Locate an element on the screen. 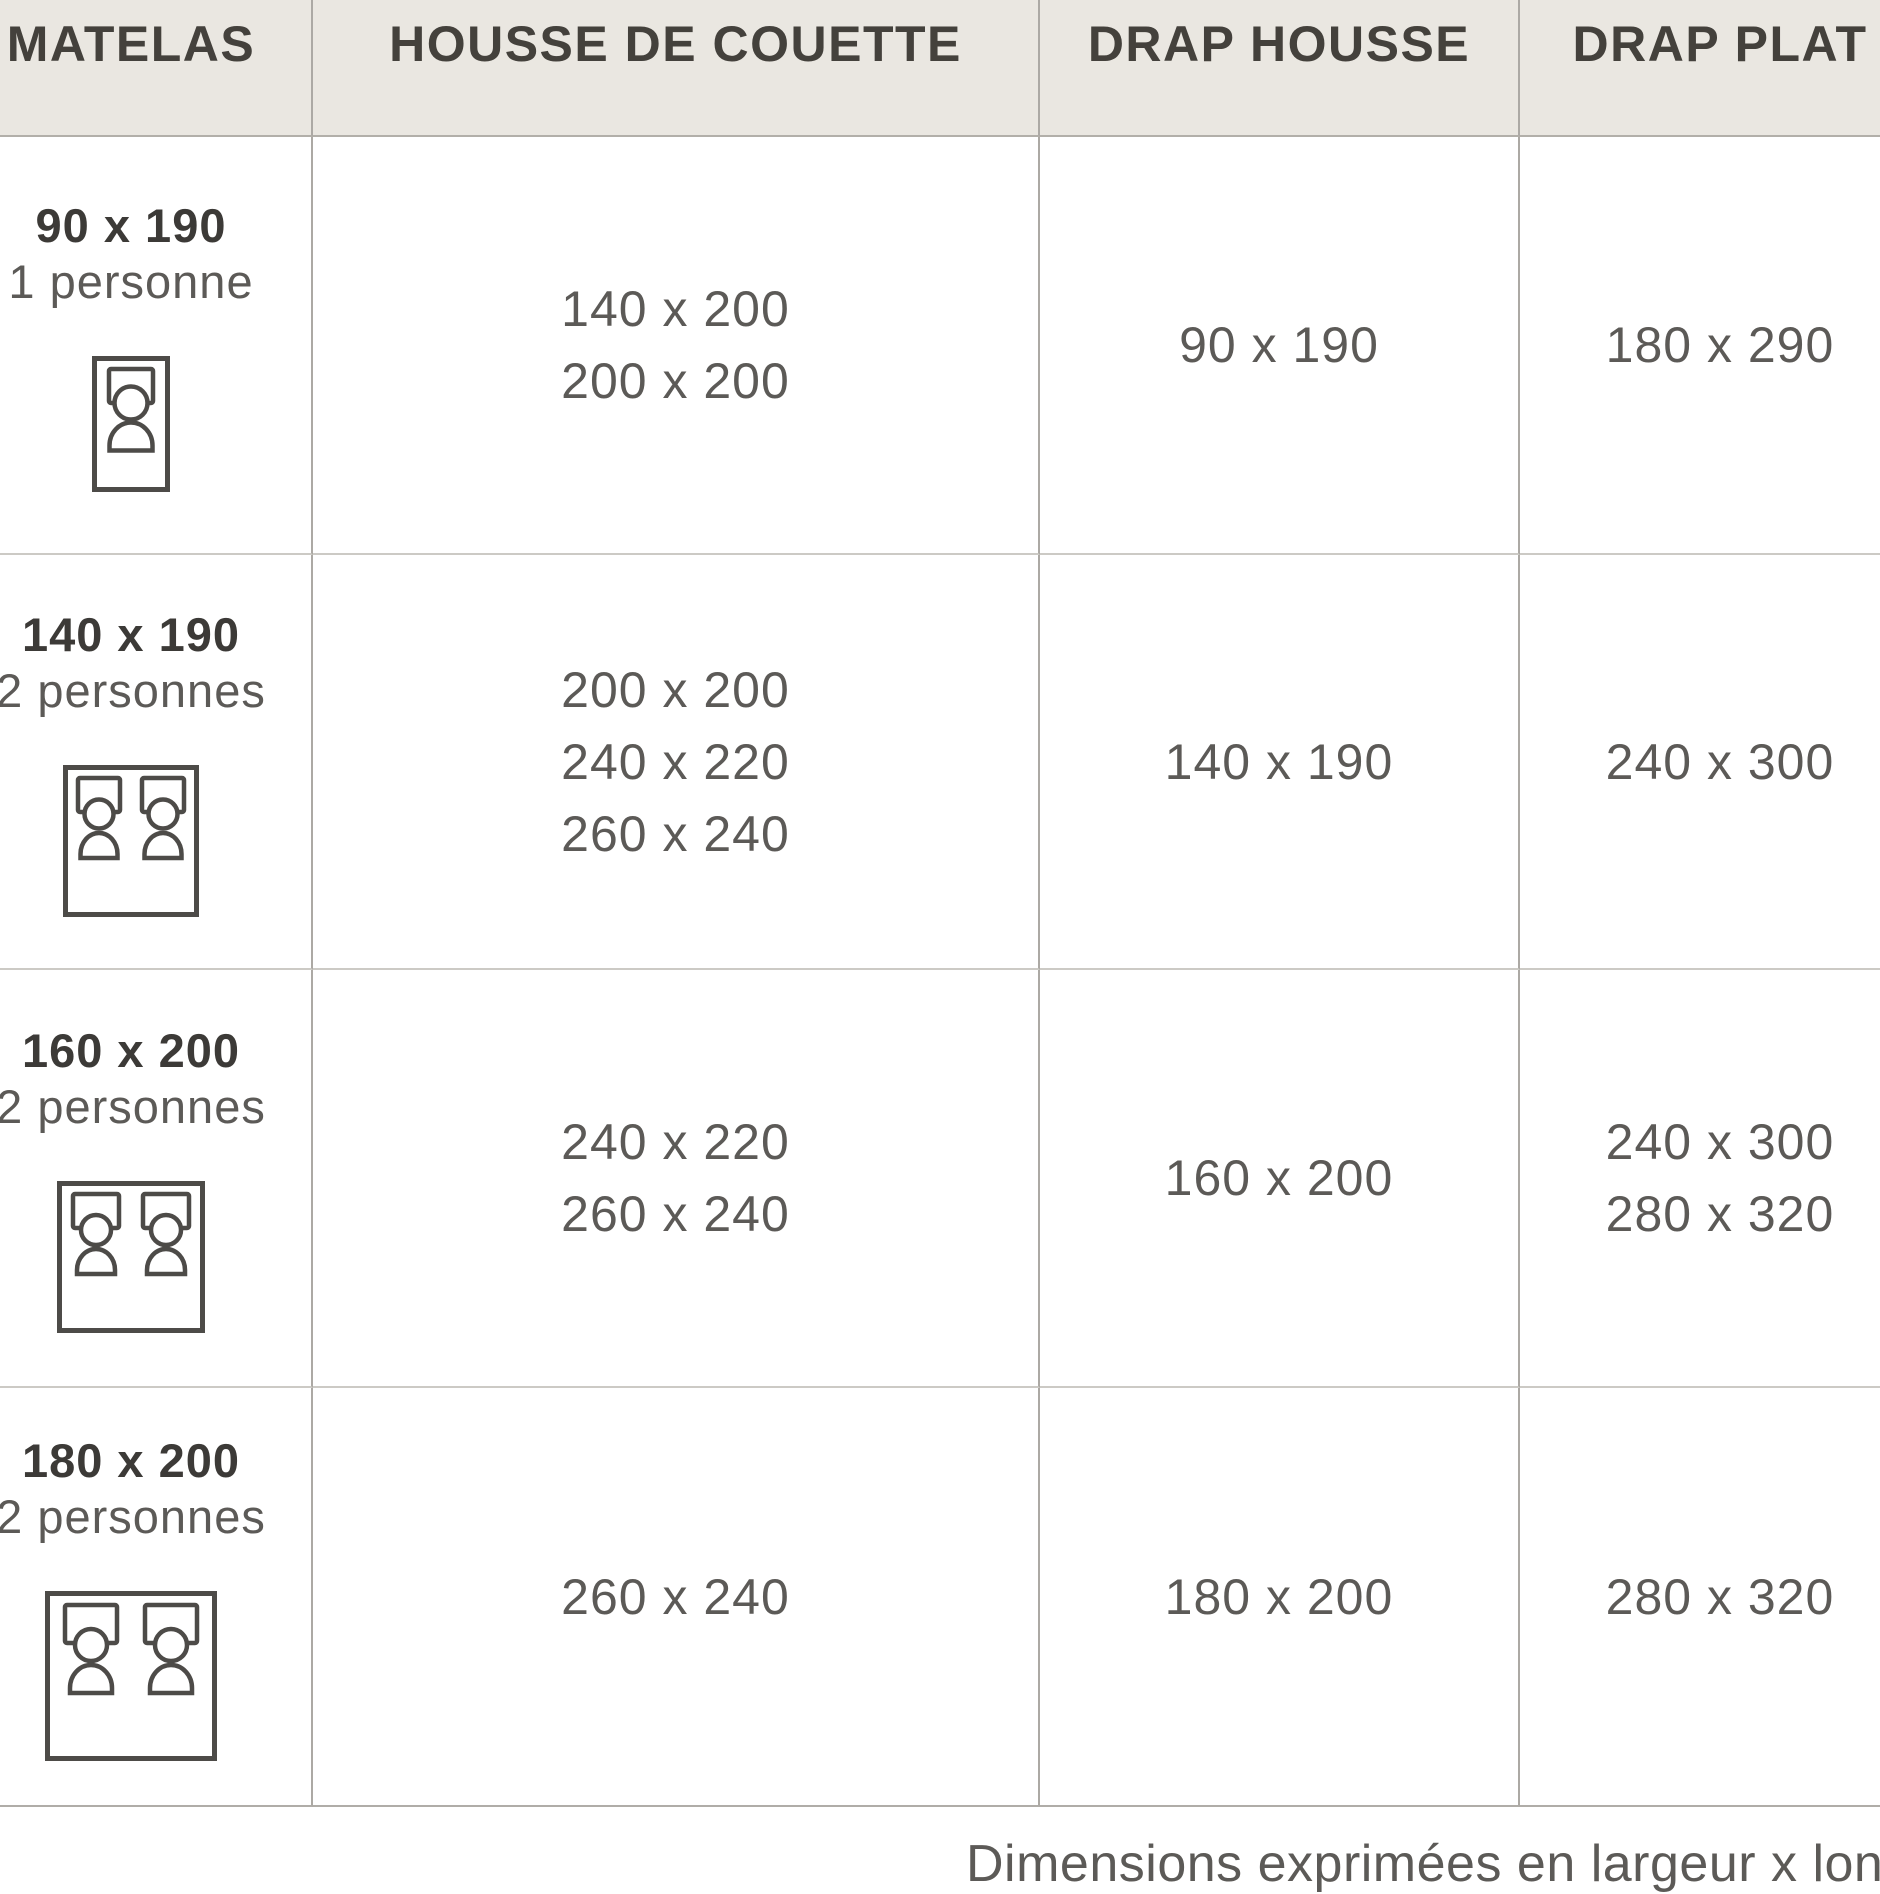 This screenshot has width=1880, height=1894. fitted-sheet-cell: 140 x 190 is located at coordinates (1280, 762).